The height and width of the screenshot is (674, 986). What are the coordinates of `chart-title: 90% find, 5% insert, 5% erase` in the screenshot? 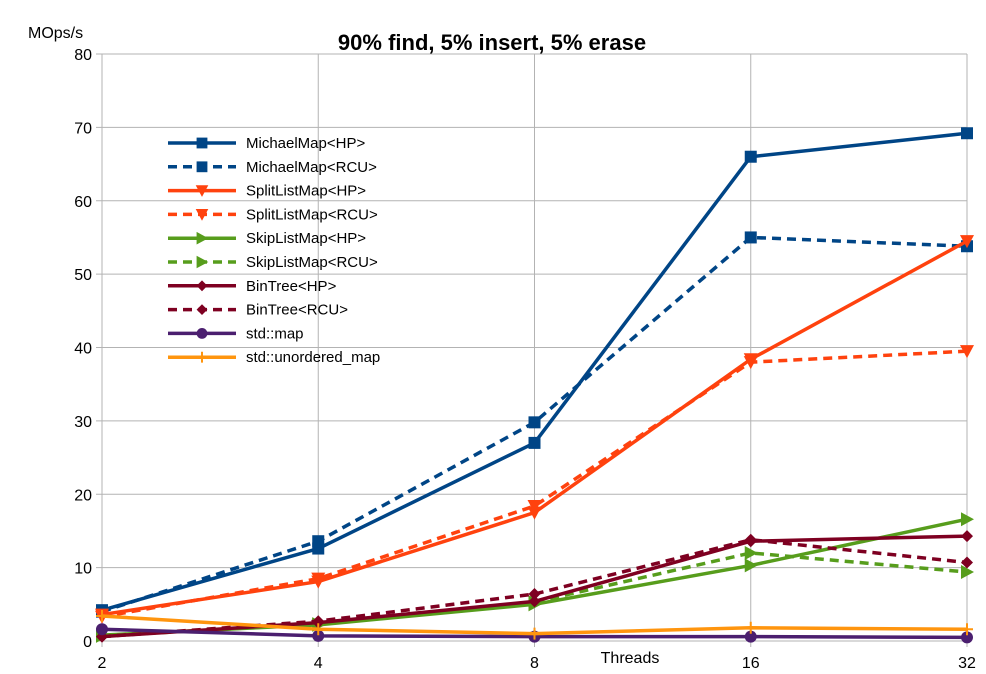 It's located at (492, 42).